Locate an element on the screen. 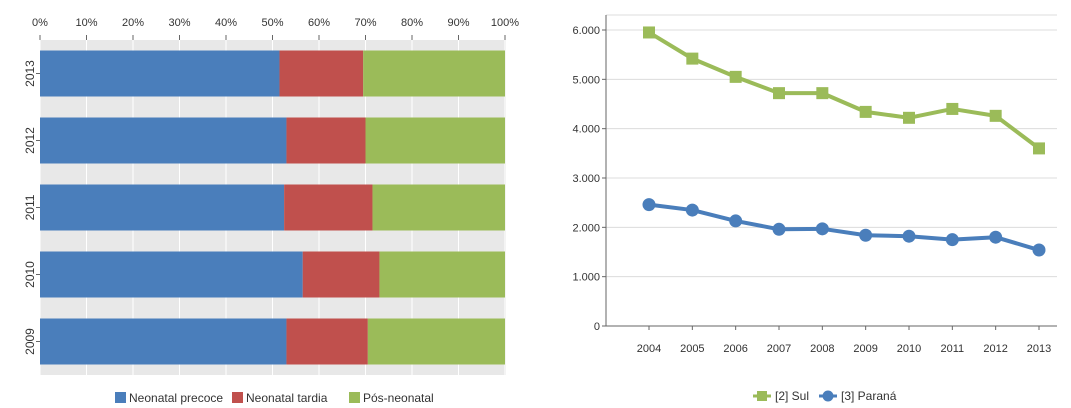  line-y-tick-label: 0 is located at coordinates (597, 327).